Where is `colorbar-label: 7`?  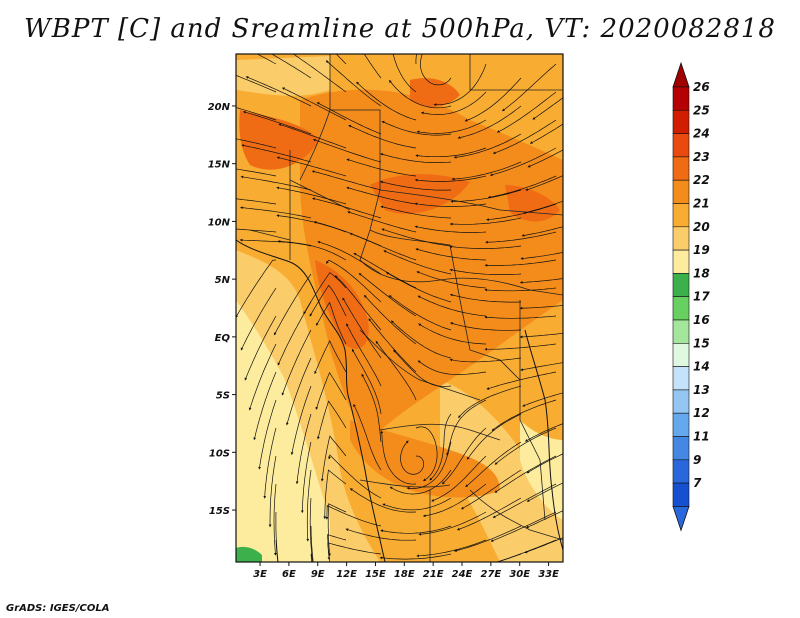 colorbar-label: 7 is located at coordinates (697, 483).